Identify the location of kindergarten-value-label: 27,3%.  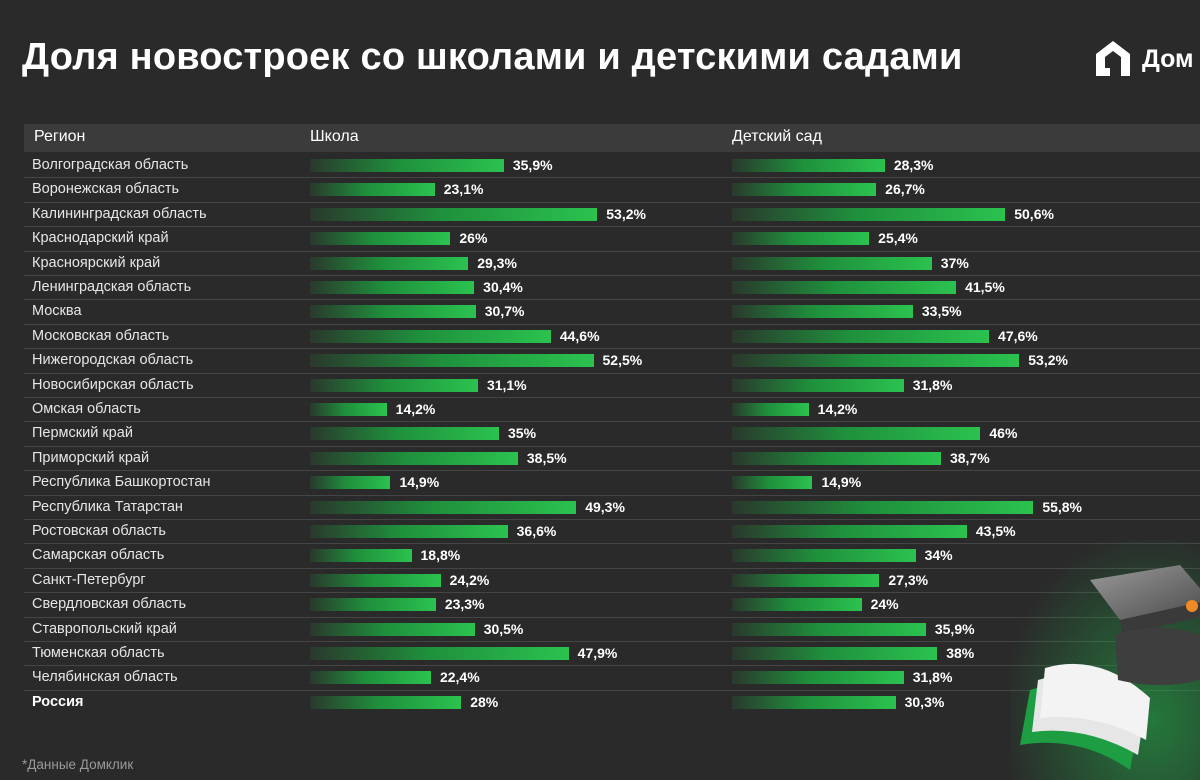
(908, 579).